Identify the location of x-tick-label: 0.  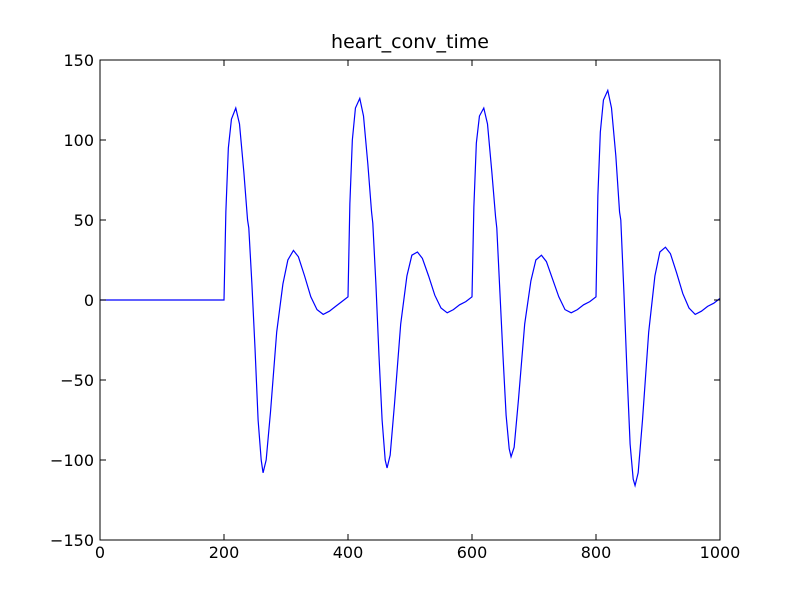
(100, 552).